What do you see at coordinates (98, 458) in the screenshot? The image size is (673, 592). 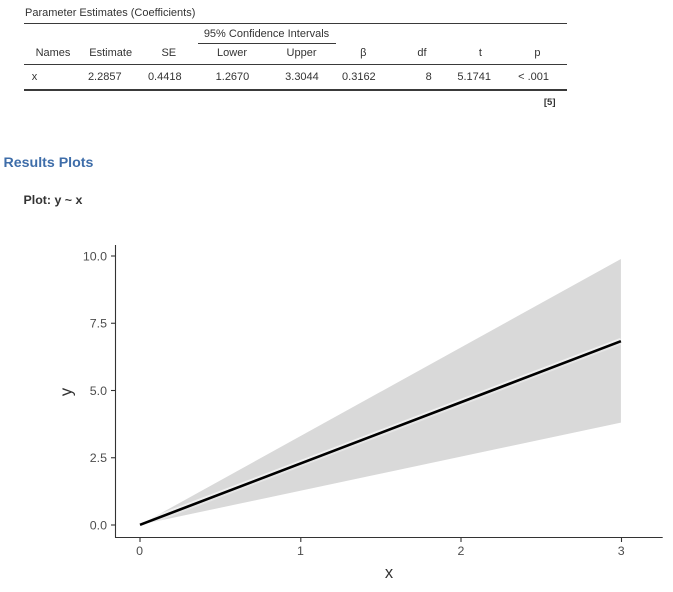 I see `svg-text: 2.5` at bounding box center [98, 458].